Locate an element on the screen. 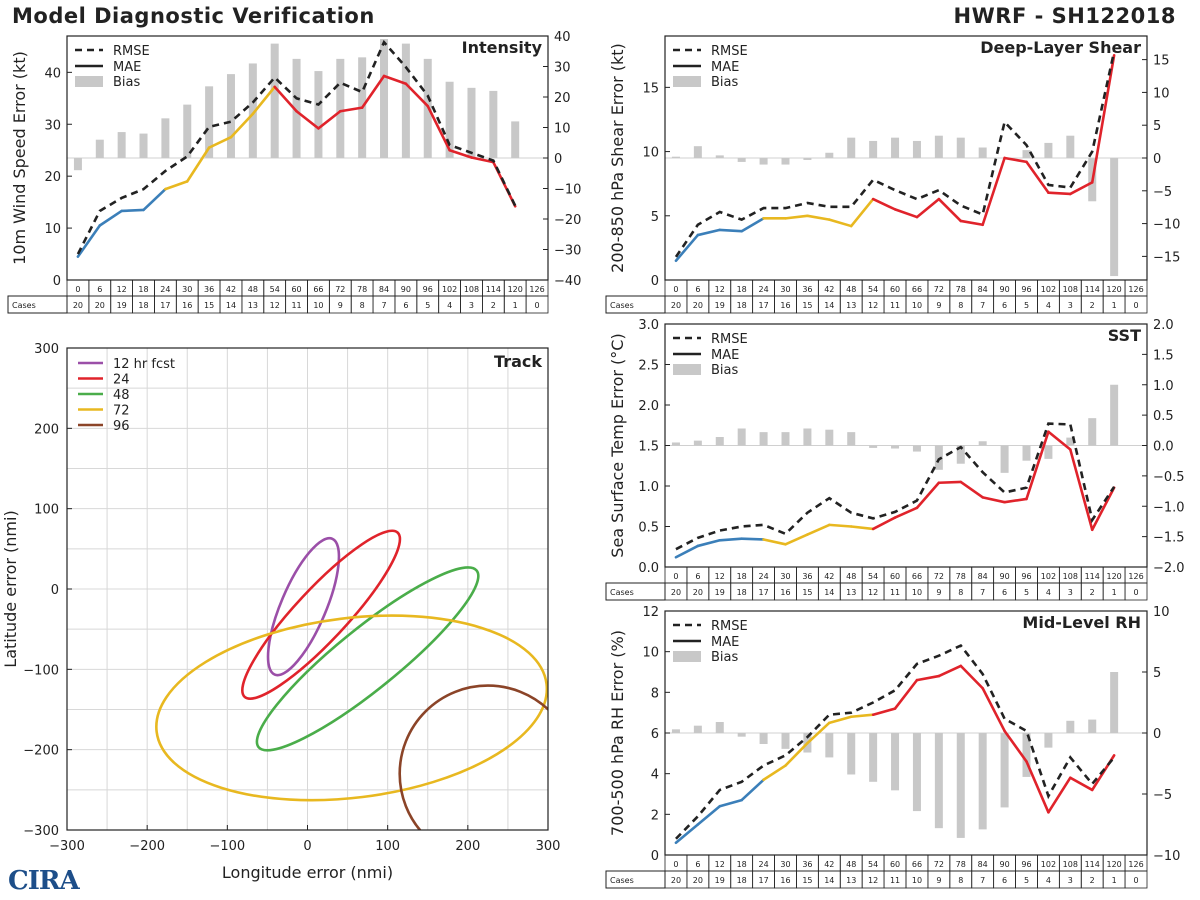  sst-lead-label: 54 is located at coordinates (873, 576).